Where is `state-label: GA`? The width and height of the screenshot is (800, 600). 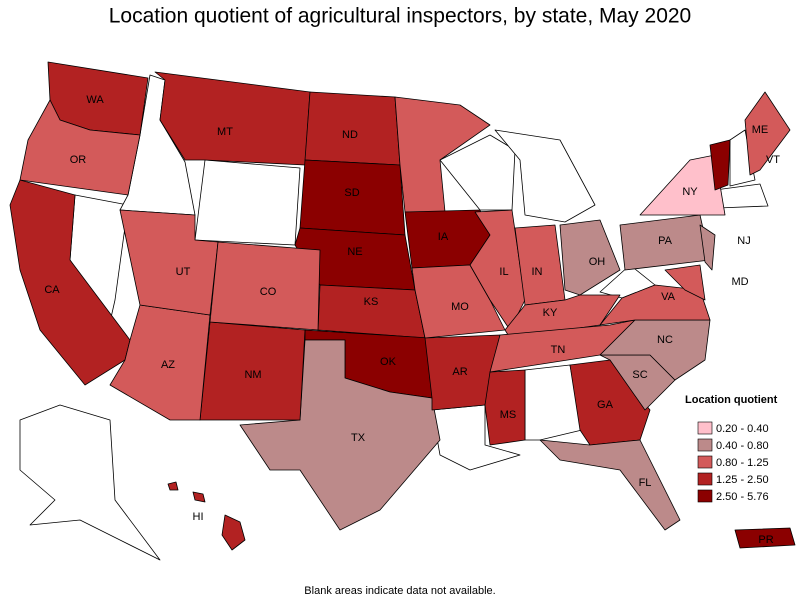
state-label: GA is located at coordinates (605, 405).